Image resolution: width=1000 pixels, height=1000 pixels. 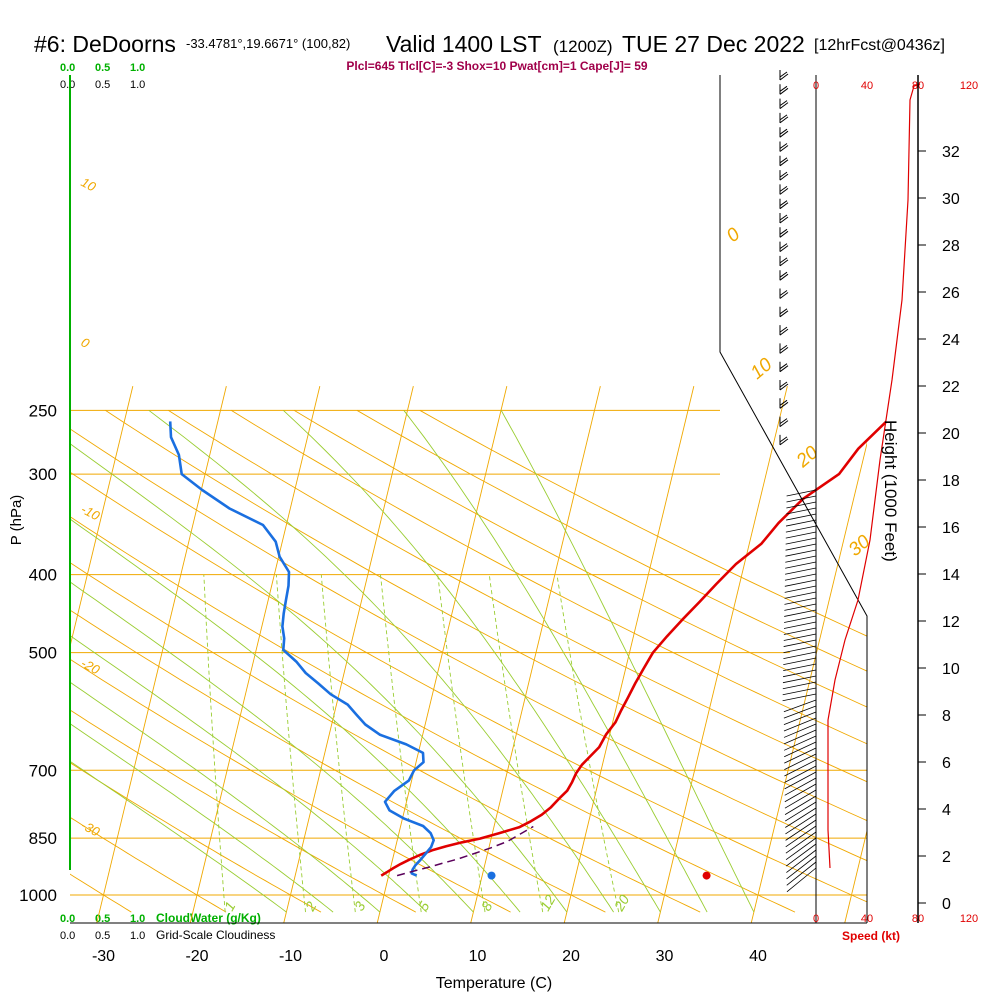 What do you see at coordinates (890, 491) in the screenshot?
I see `height-axis-label: Height (1000 Feet)` at bounding box center [890, 491].